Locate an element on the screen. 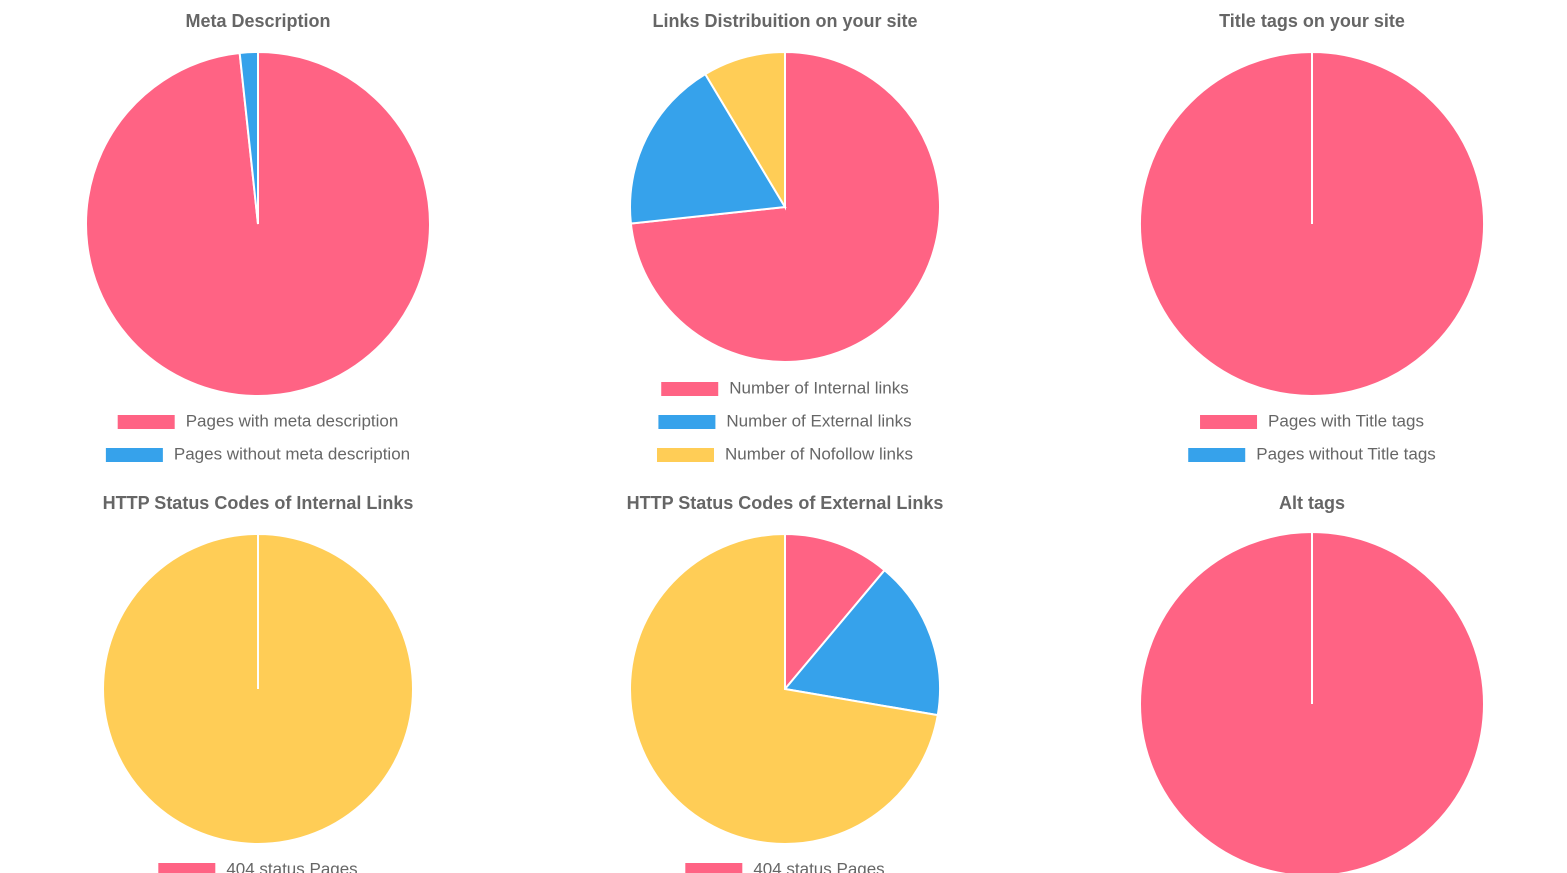  chart-title: HTTP Status Codes of Internal Links is located at coordinates (258, 503).